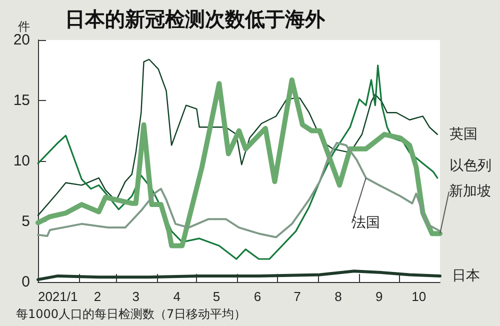 This screenshot has width=500, height=326. What do you see at coordinates (216, 296) in the screenshot?
I see `x-tick-label: 5` at bounding box center [216, 296].